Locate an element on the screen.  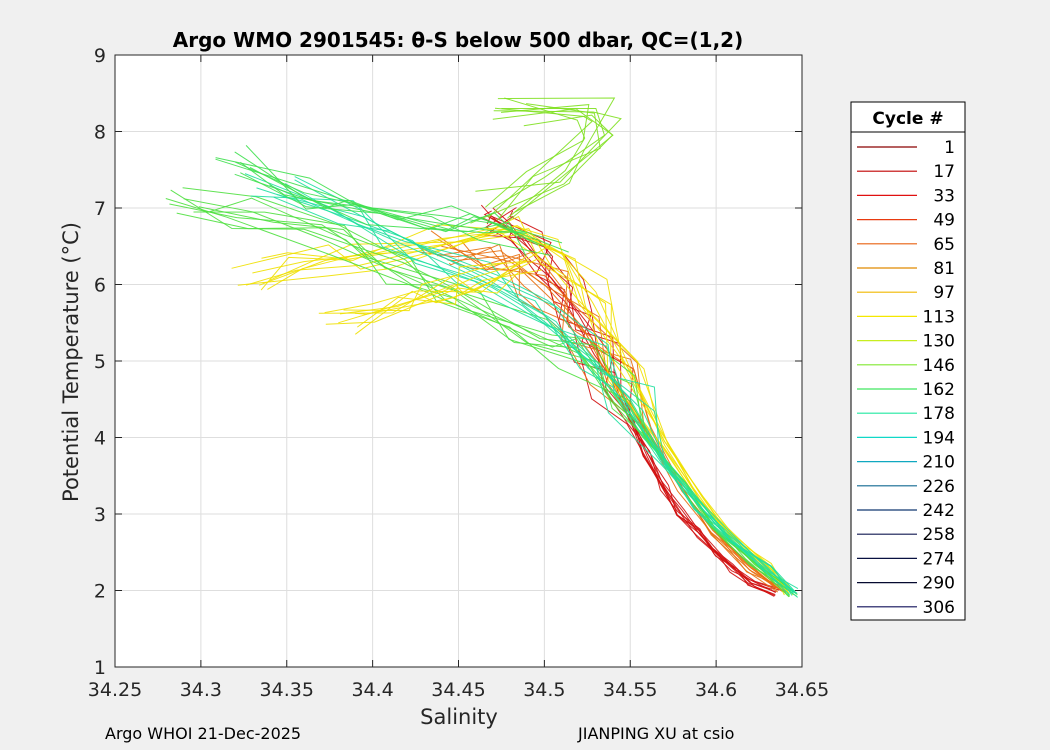
x-tick-label: 34.65 is located at coordinates (802, 690).